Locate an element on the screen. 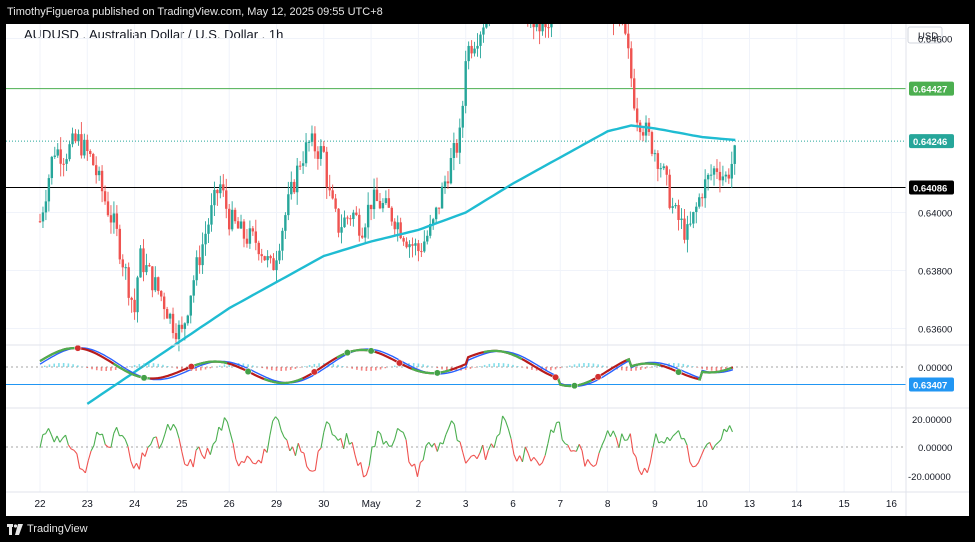  time-tick-label: 26 is located at coordinates (230, 504).